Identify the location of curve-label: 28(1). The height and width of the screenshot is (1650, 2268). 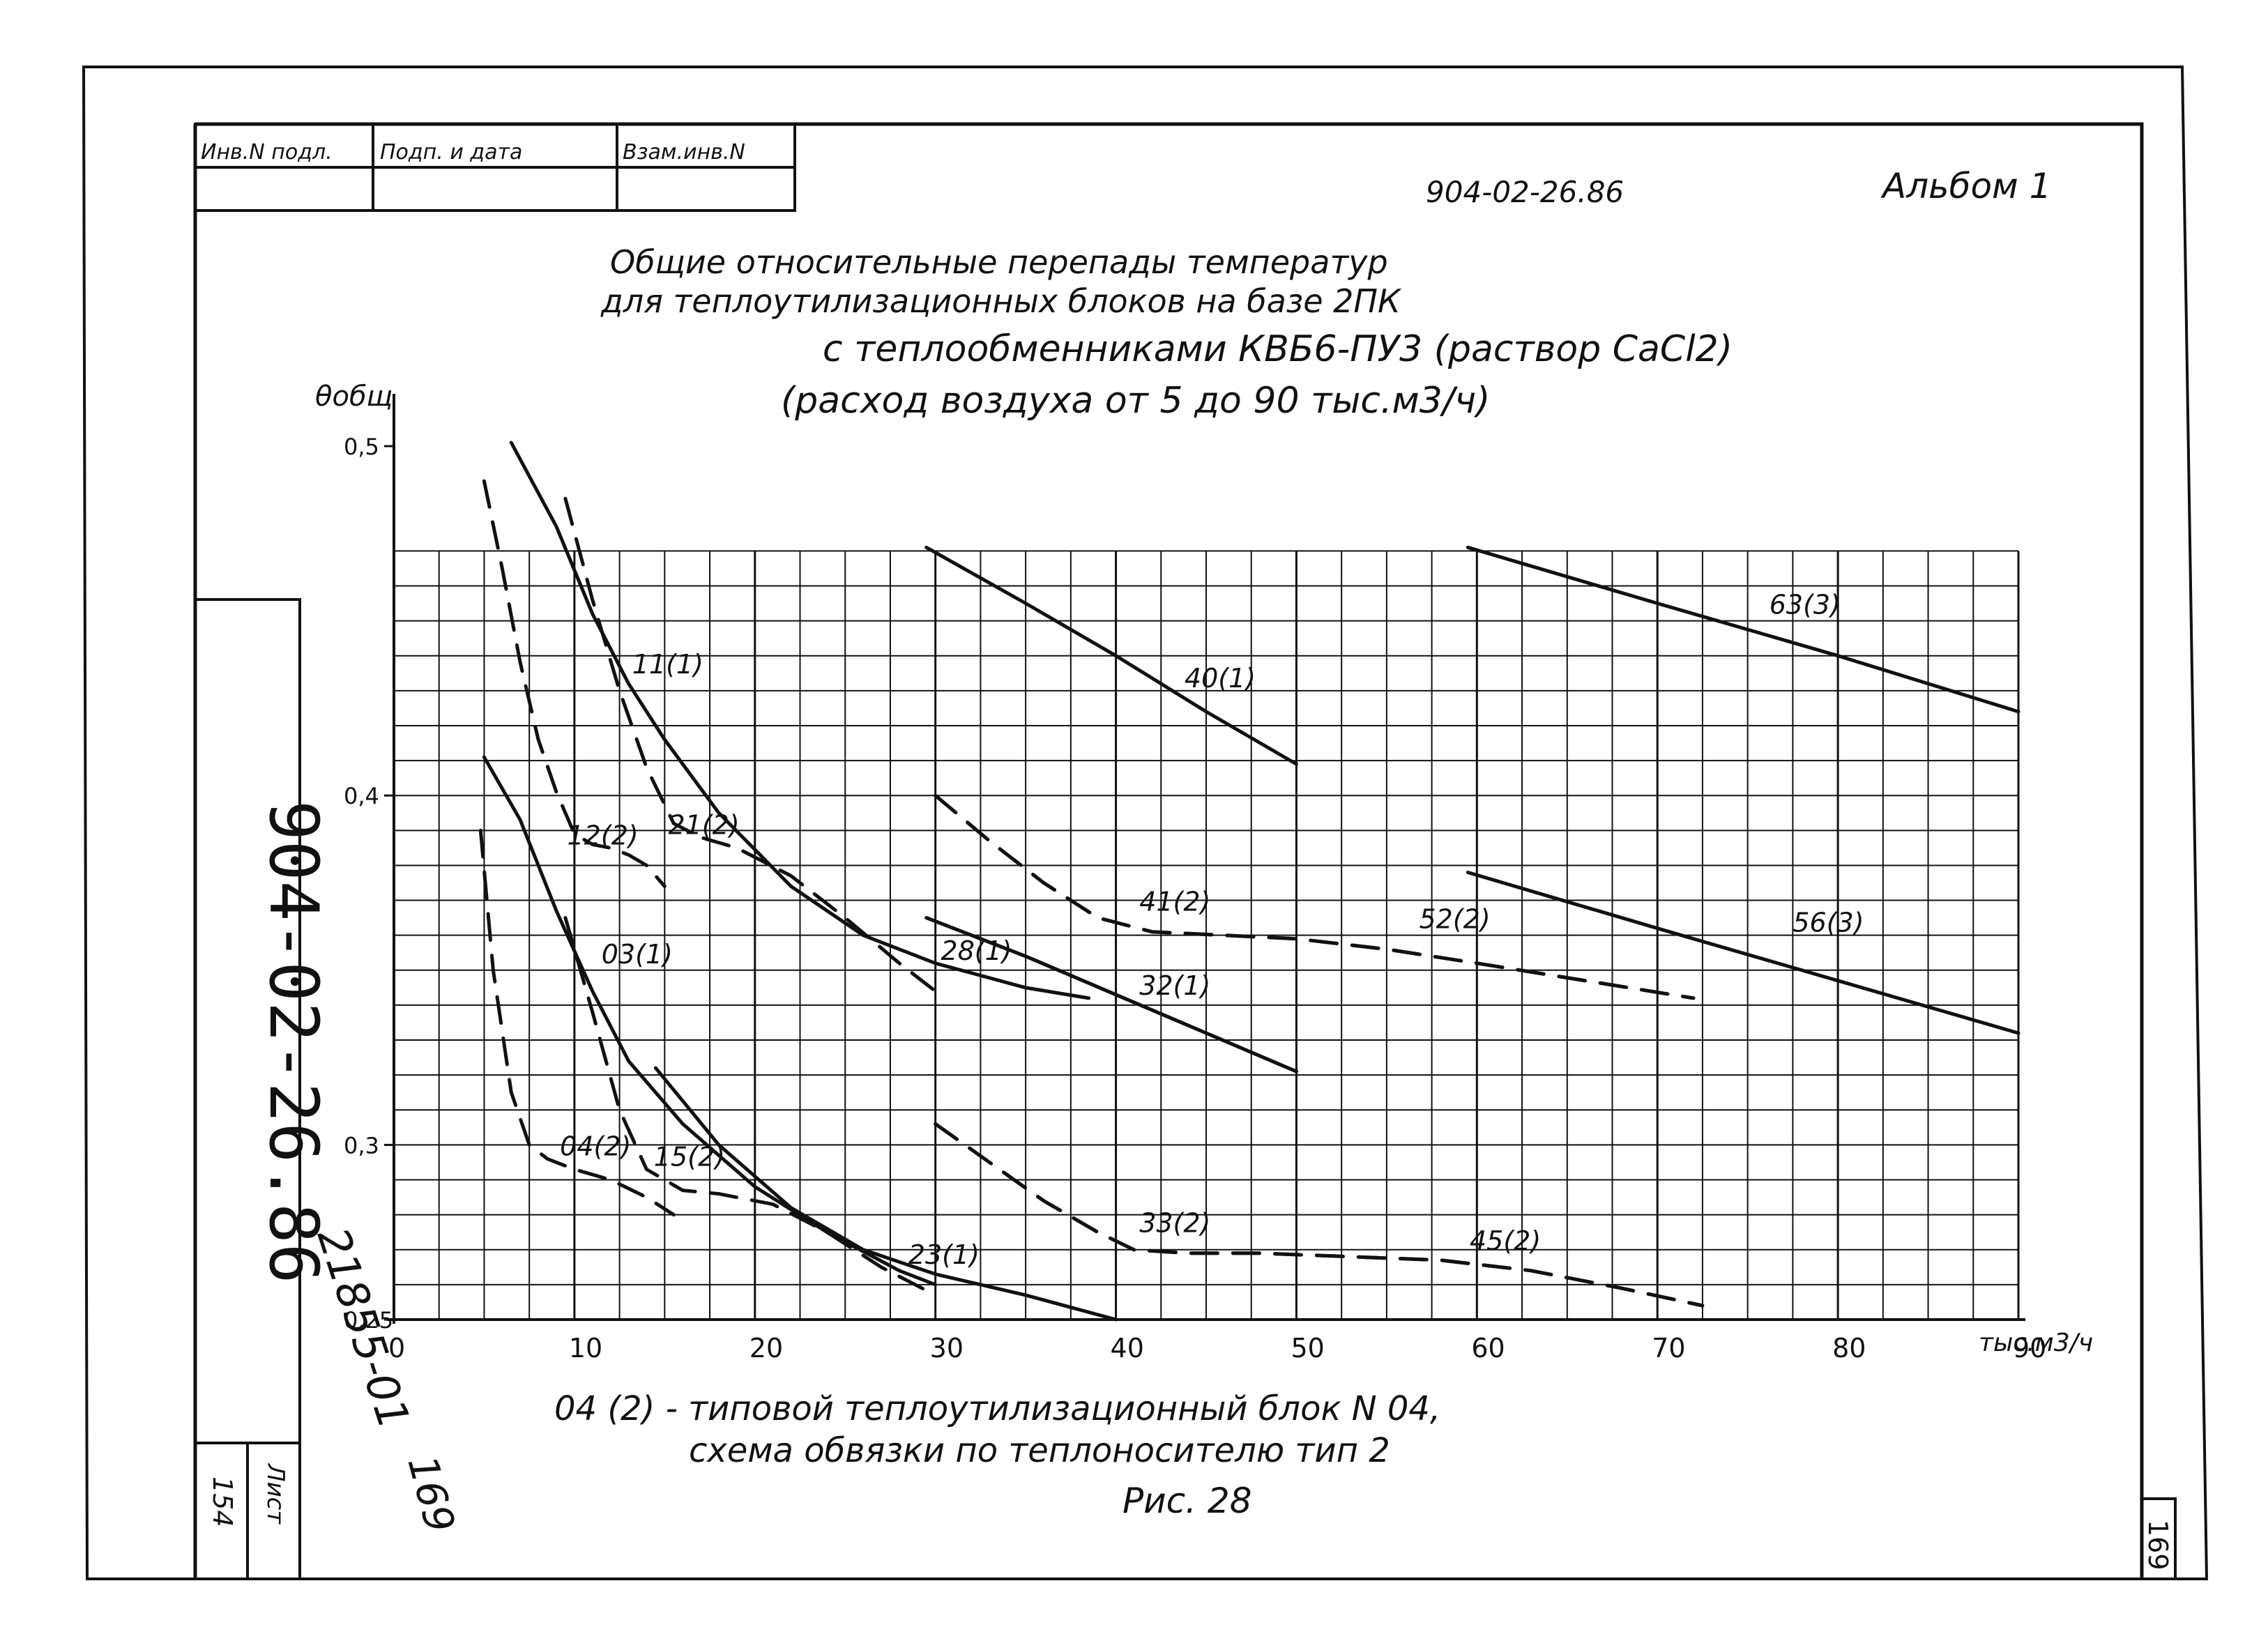
(976, 950).